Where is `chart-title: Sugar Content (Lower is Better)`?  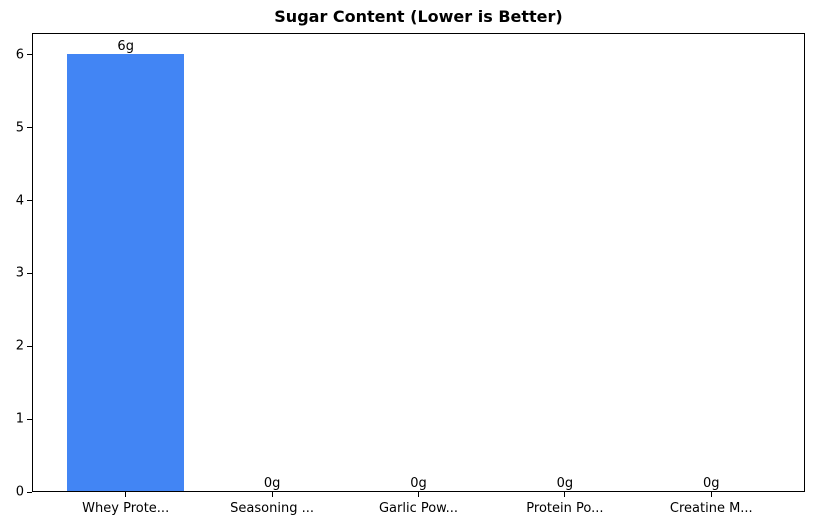
chart-title: Sugar Content (Lower is Better) is located at coordinates (418, 16).